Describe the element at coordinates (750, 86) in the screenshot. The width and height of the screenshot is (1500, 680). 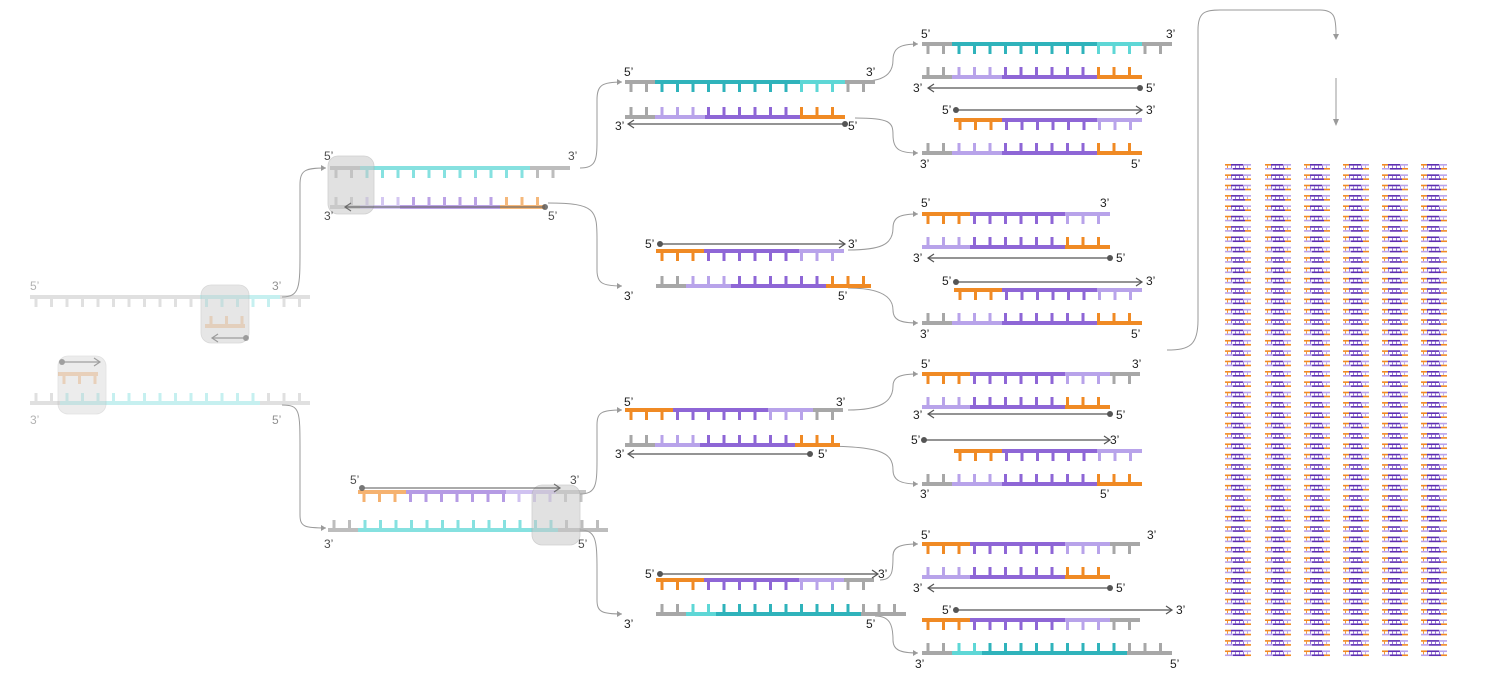
I see `dna-strand` at that location.